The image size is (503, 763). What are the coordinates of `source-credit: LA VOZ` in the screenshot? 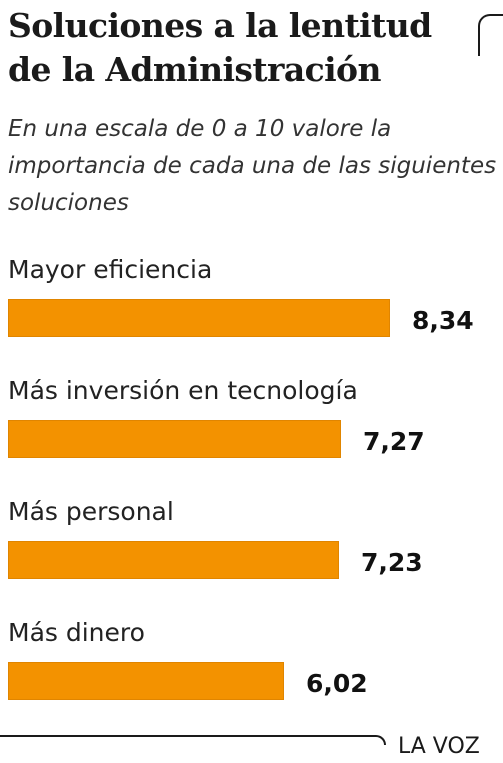 It's located at (439, 746).